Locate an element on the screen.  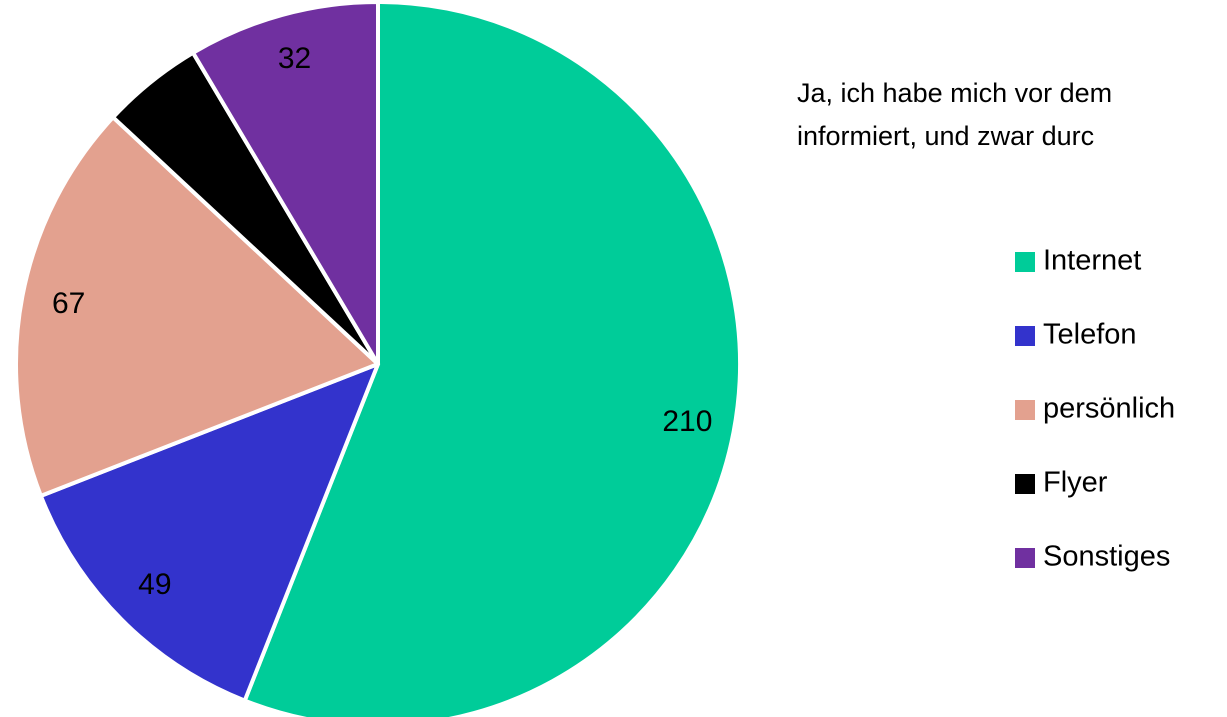
legend-label: Flyer is located at coordinates (1075, 483).